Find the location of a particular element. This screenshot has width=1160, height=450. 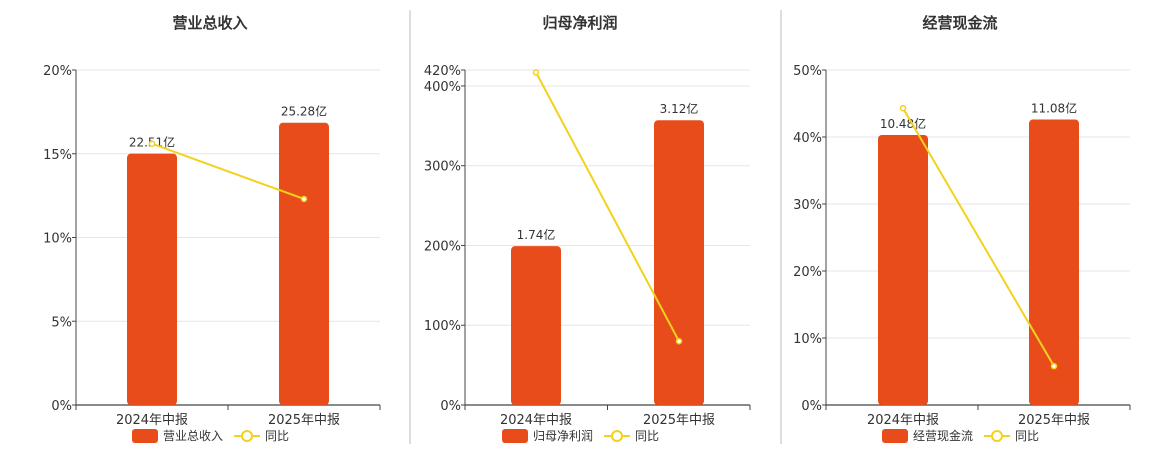

y-tick-label: 5% is located at coordinates (61, 322).